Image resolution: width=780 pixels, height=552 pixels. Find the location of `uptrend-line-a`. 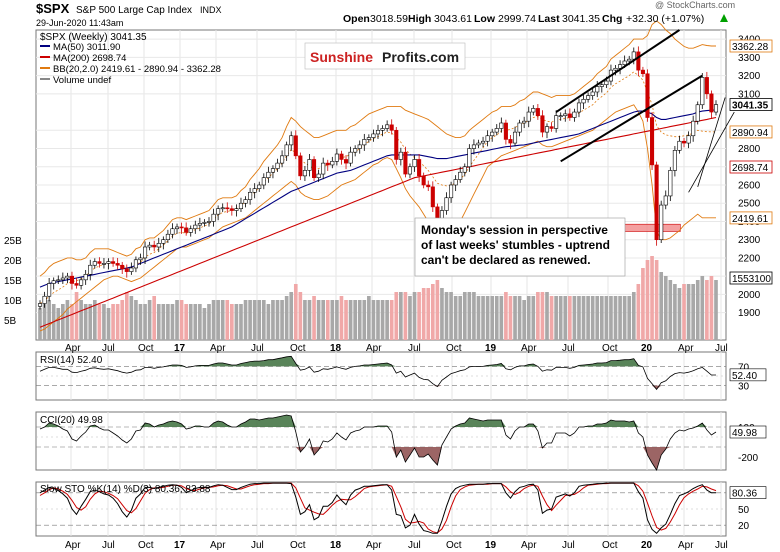

uptrend-line-a is located at coordinates (711, 142).